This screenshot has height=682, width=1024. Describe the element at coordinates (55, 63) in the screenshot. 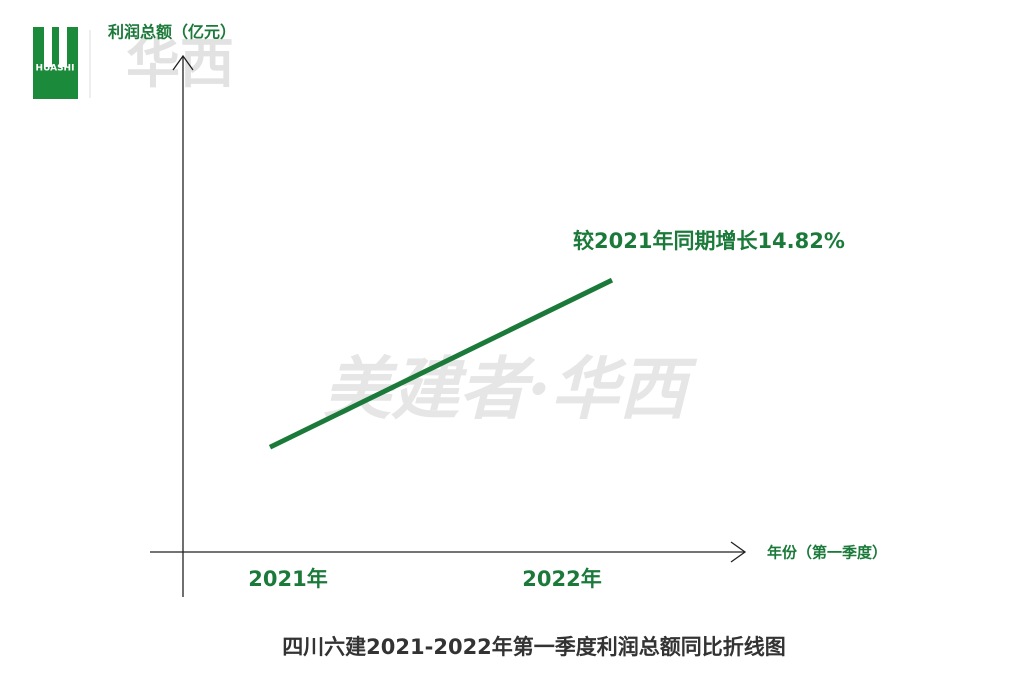

I see `logo-mark` at that location.